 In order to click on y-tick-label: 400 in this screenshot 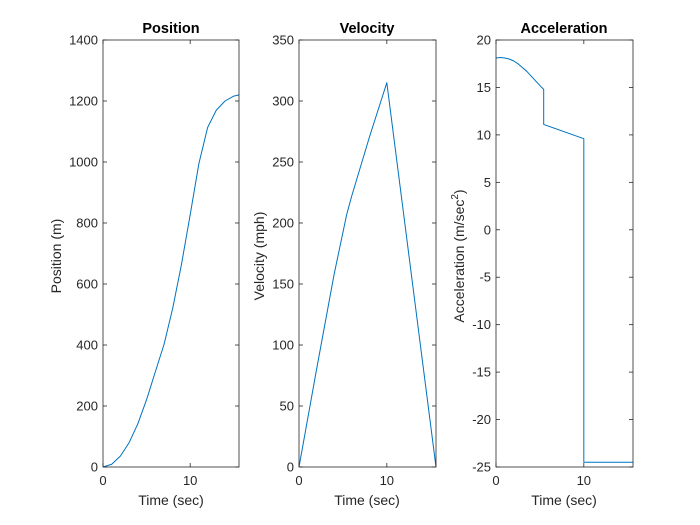, I will do `click(87, 345)`.